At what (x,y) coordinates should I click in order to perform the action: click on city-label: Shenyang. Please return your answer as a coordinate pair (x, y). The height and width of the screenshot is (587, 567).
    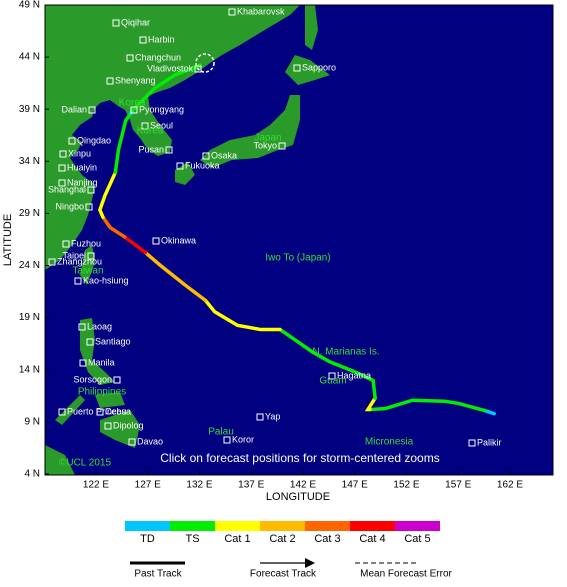
    Looking at the image, I should click on (135, 80).